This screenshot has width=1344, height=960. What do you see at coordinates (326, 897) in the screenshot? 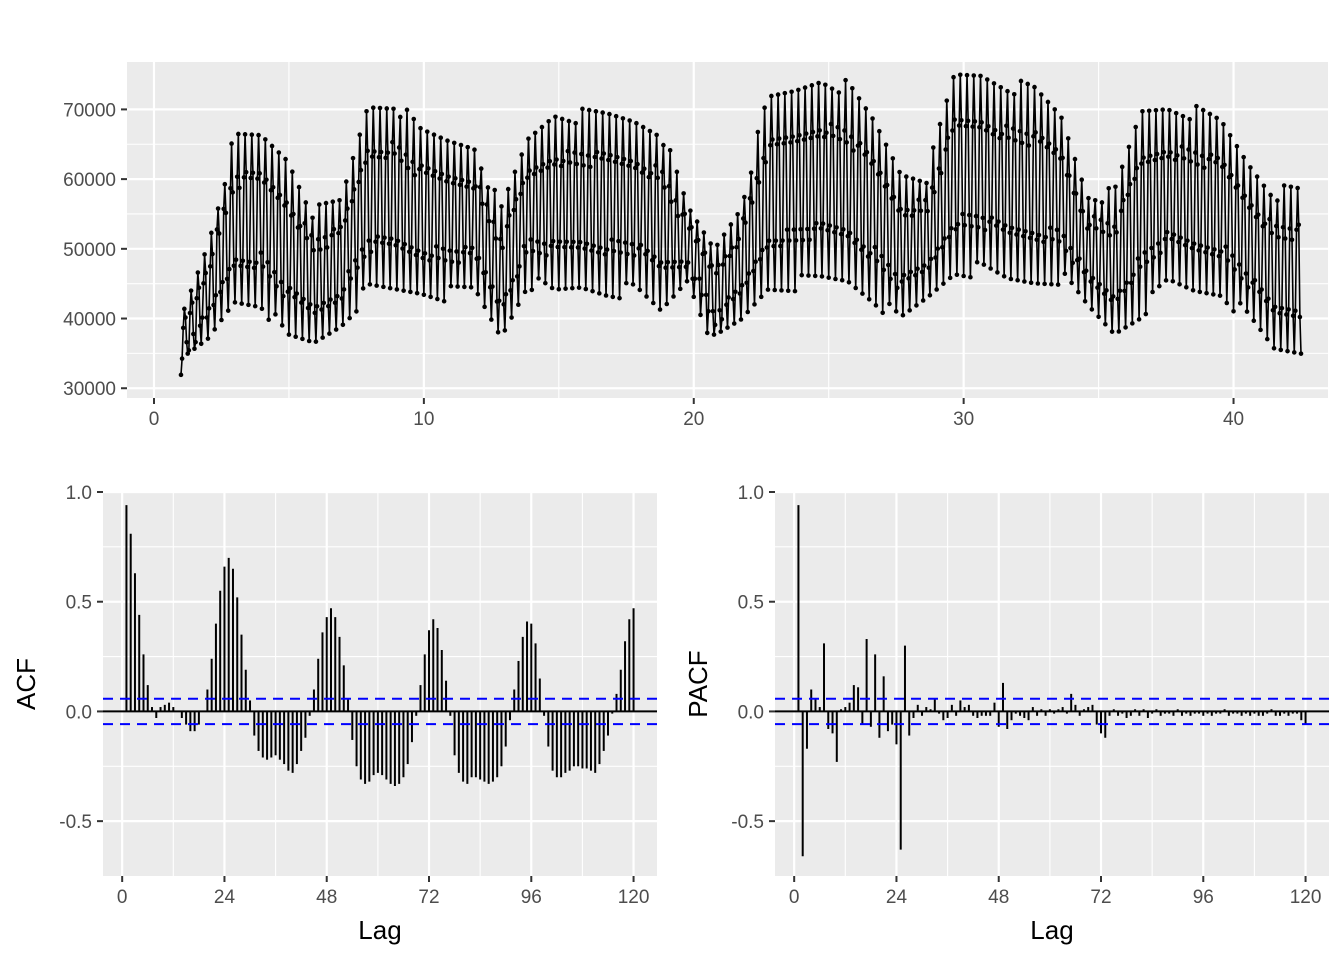
I see `acf-x-tick-label: 48` at bounding box center [326, 897].